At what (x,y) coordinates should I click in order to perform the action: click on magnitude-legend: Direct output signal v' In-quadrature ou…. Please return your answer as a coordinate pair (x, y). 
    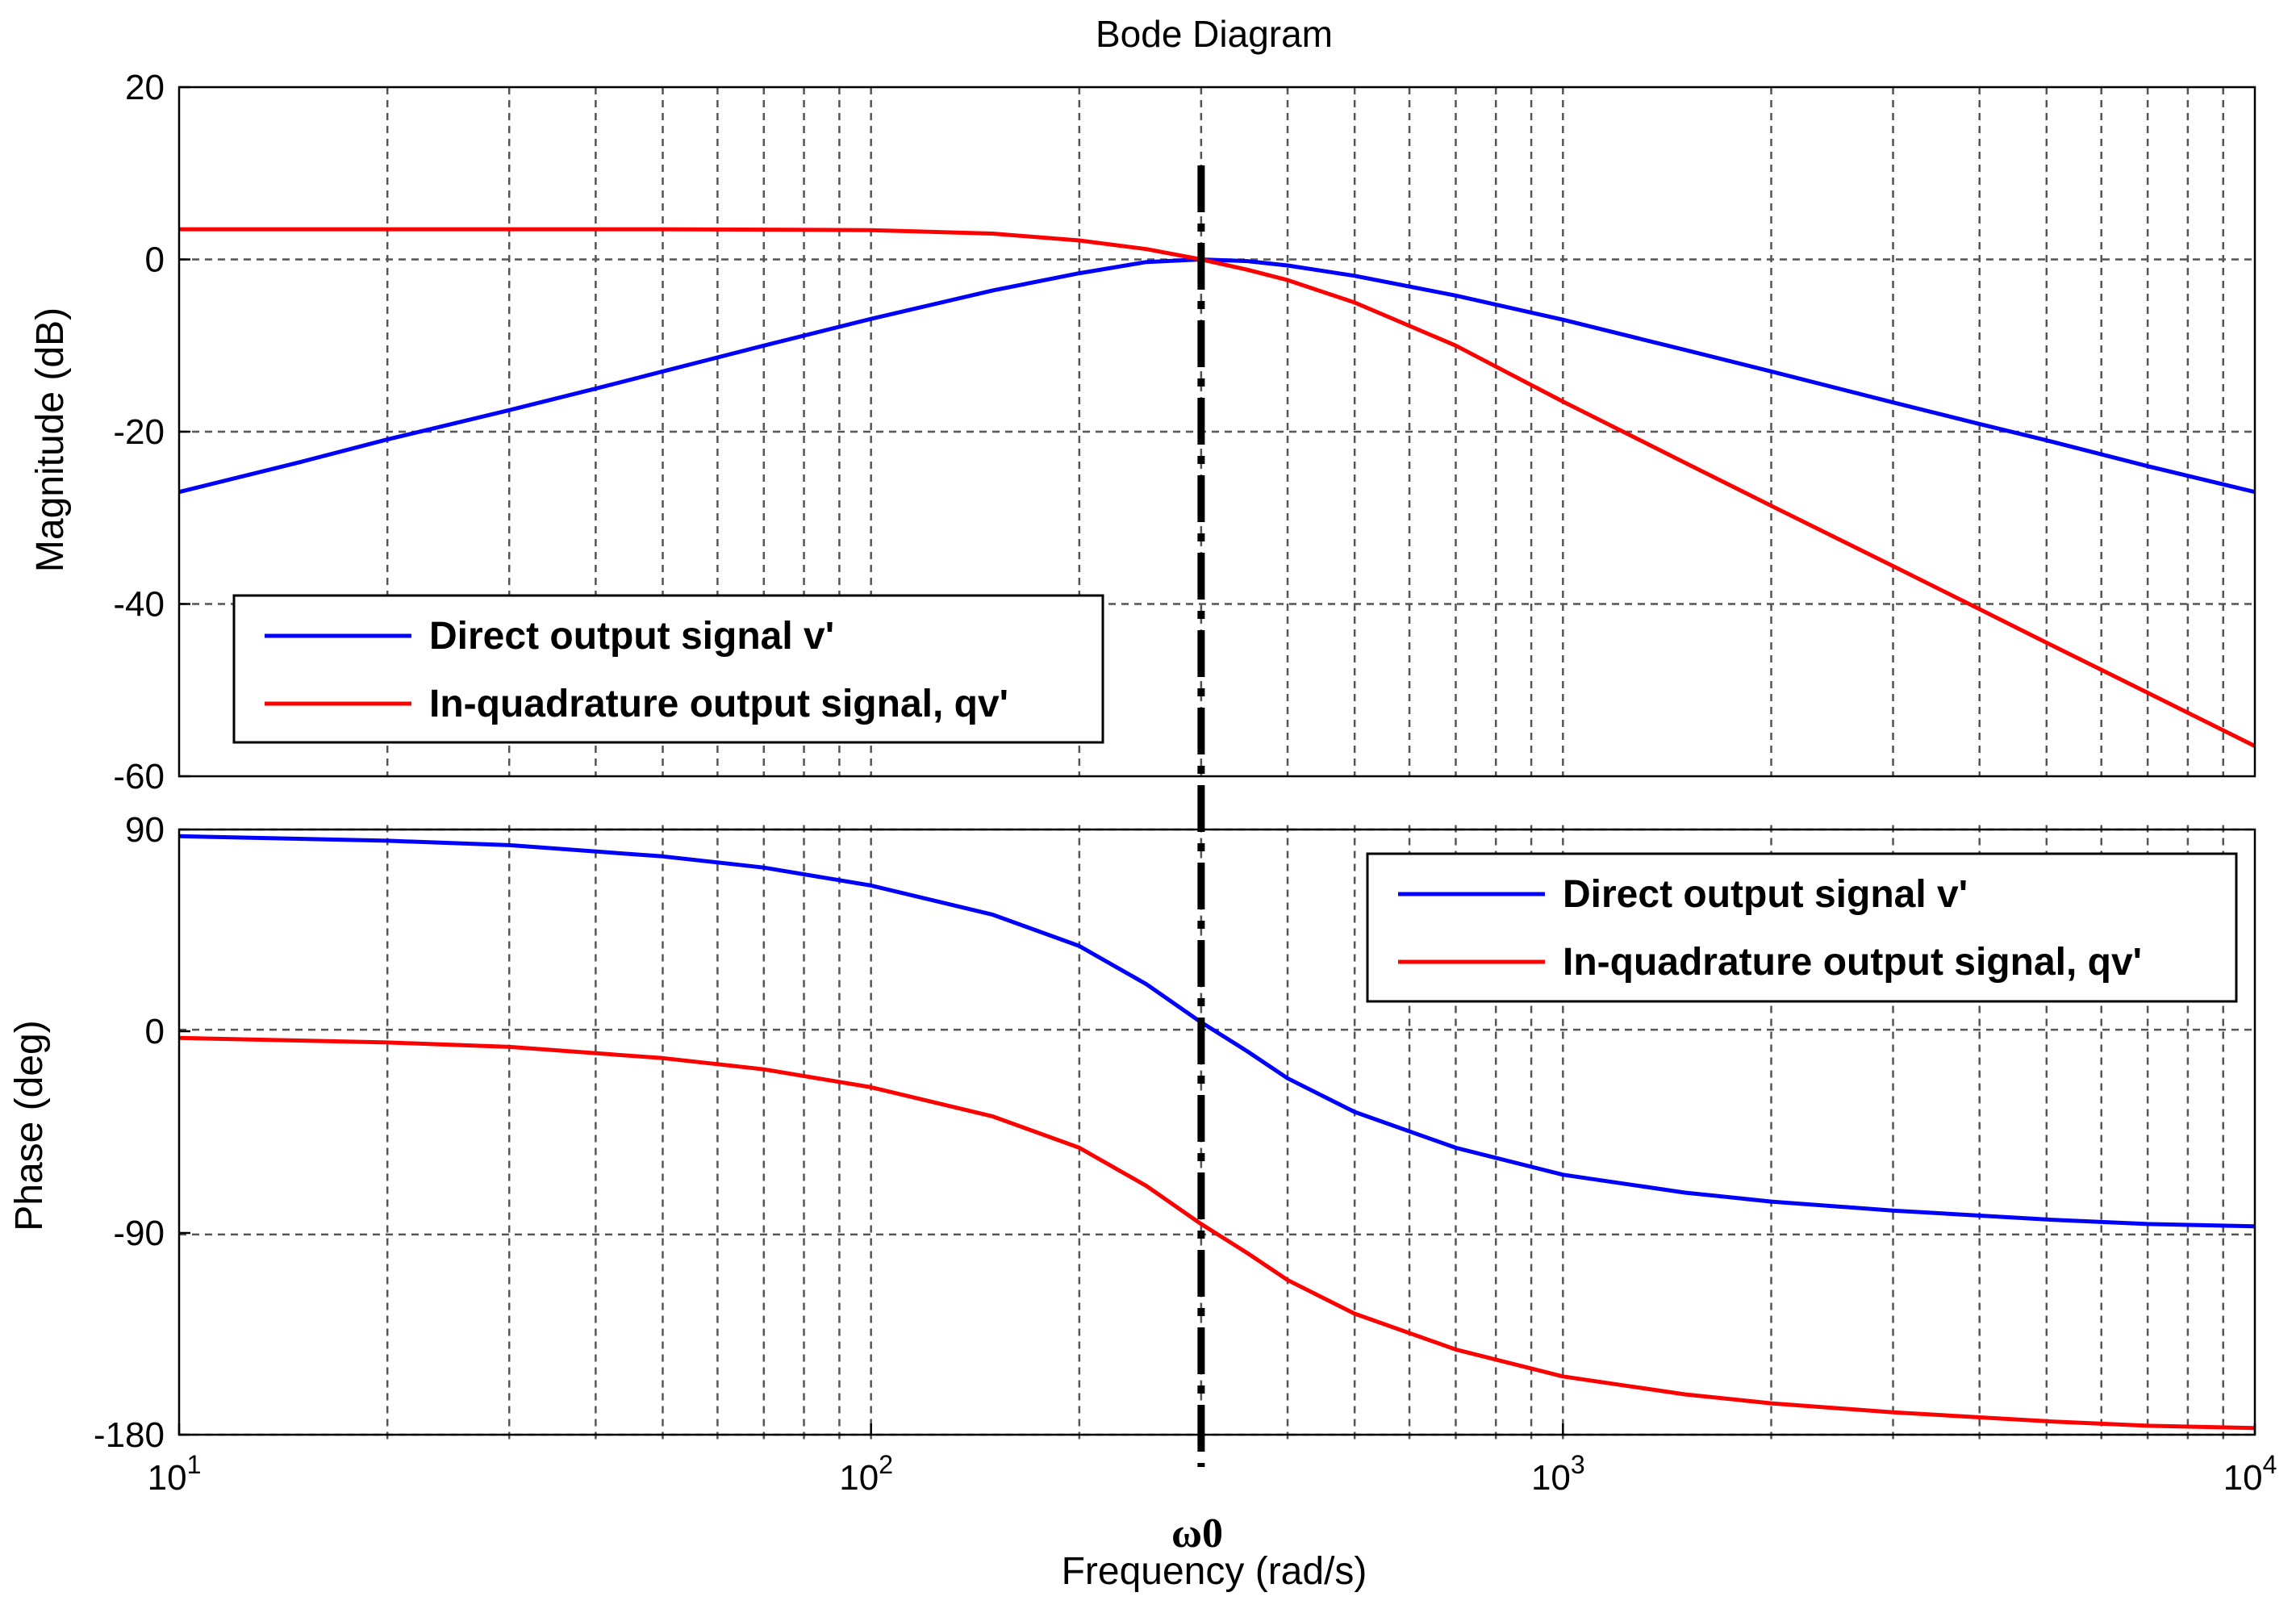
    Looking at the image, I should click on (668, 669).